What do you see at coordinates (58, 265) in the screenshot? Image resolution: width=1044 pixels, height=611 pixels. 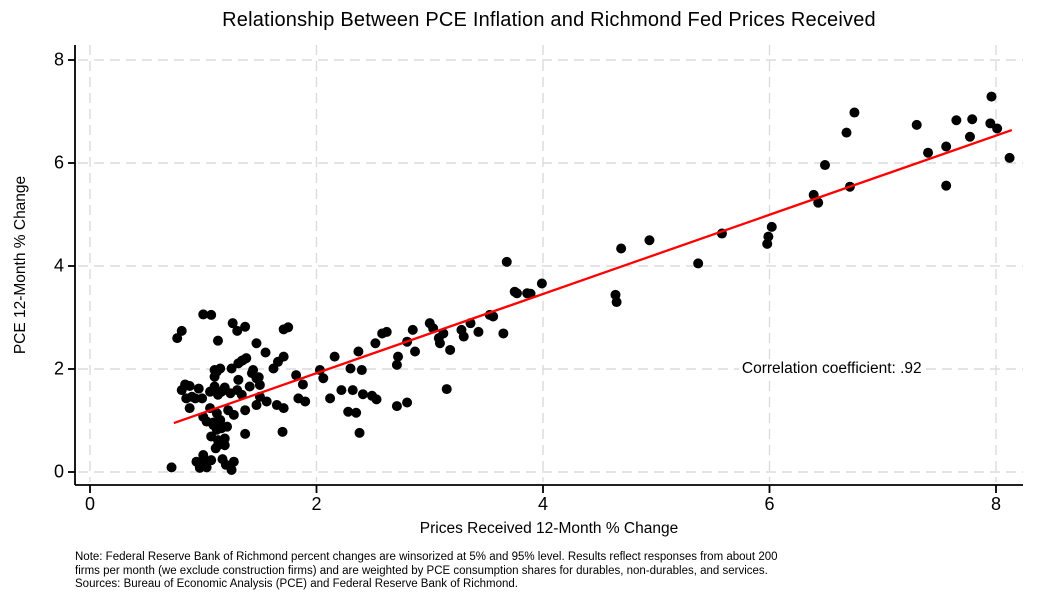 I see `y-tick-label: 4` at bounding box center [58, 265].